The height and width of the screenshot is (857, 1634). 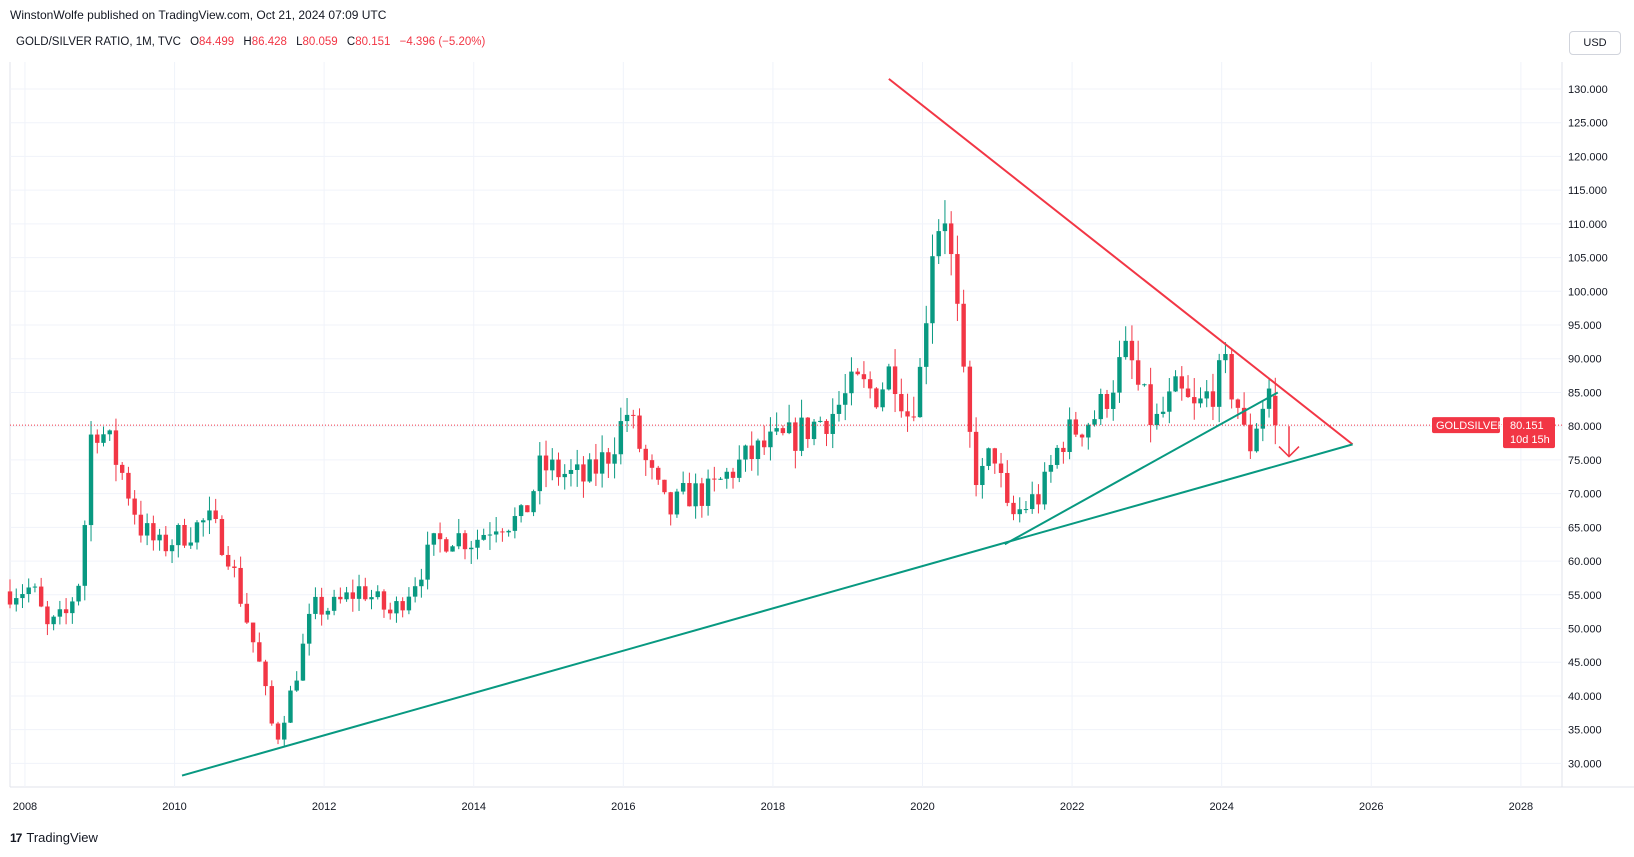 What do you see at coordinates (1595, 43) in the screenshot?
I see `currency-button: USD` at bounding box center [1595, 43].